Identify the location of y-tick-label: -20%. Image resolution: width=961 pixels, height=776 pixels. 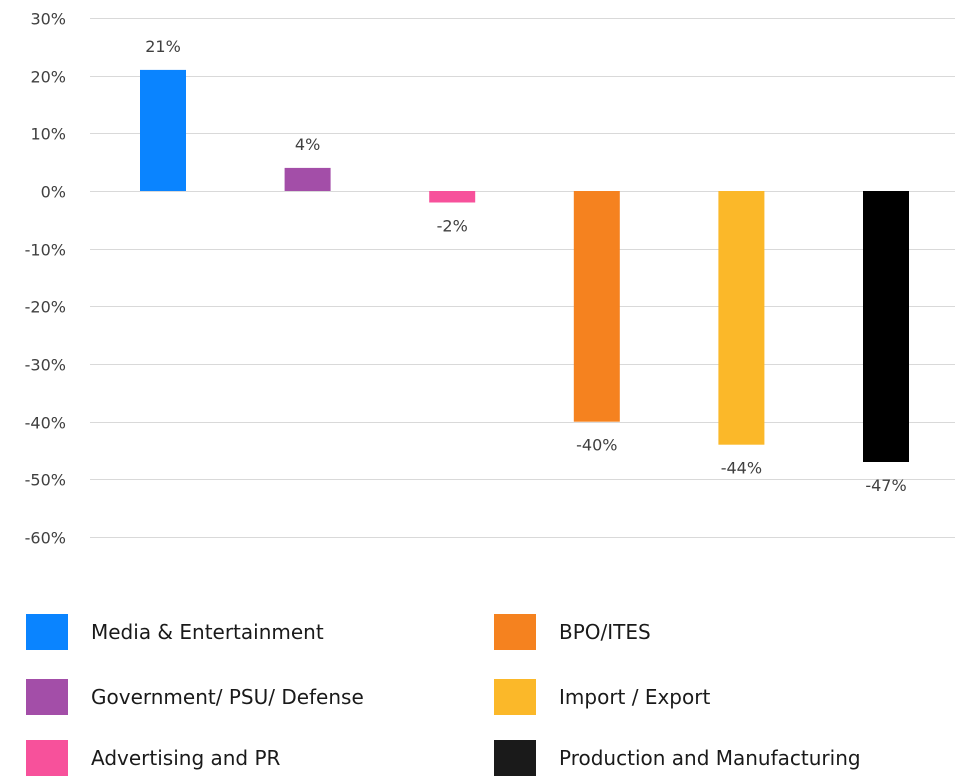
(45, 307).